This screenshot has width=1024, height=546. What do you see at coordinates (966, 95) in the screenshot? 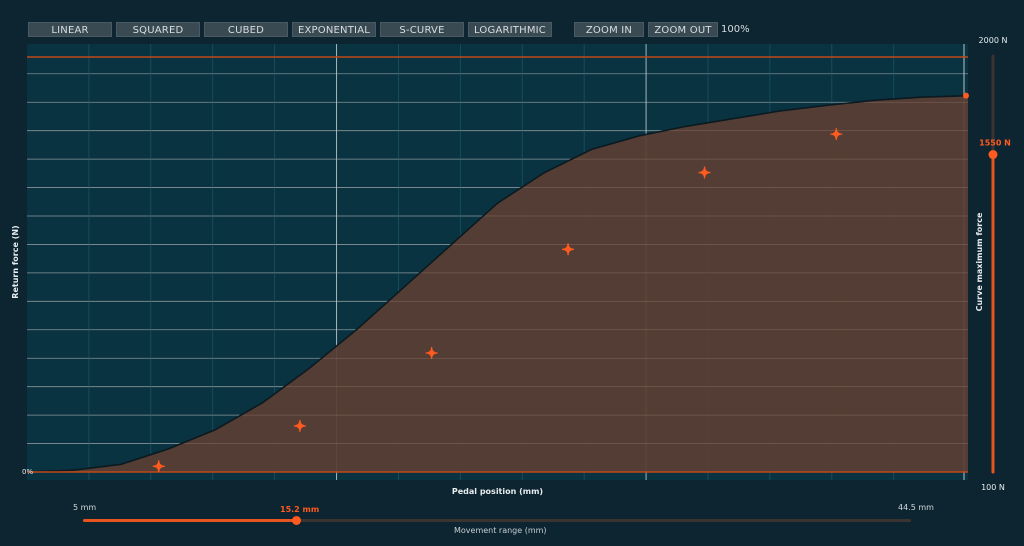
I see `curve-end-point` at bounding box center [966, 95].